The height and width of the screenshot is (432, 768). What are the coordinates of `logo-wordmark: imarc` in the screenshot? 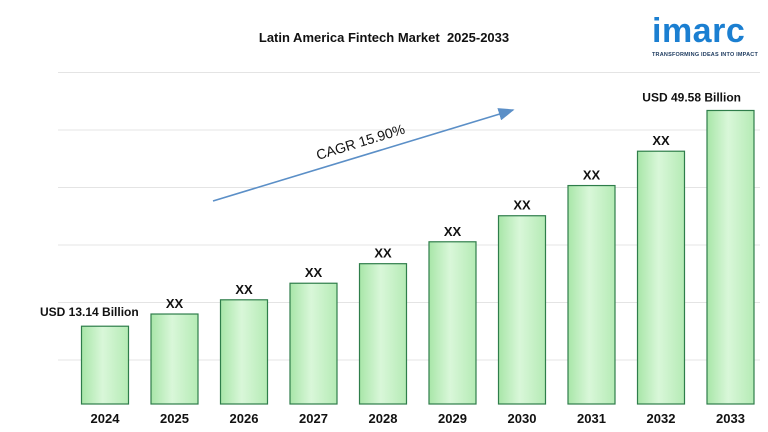 It's located at (699, 31).